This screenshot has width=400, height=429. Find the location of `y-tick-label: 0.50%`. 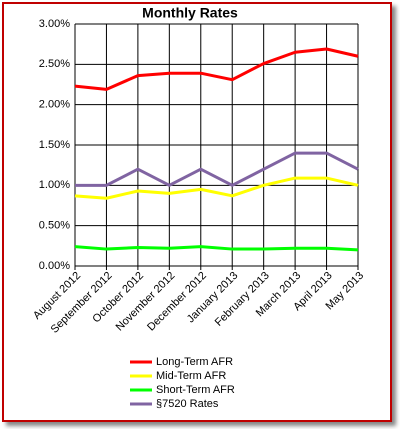

y-tick-label: 0.50% is located at coordinates (54, 226).